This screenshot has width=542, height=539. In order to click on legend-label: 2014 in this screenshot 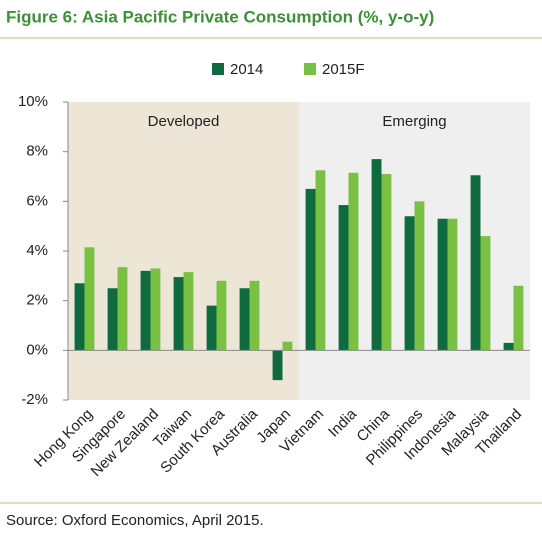, I will do `click(246, 69)`.